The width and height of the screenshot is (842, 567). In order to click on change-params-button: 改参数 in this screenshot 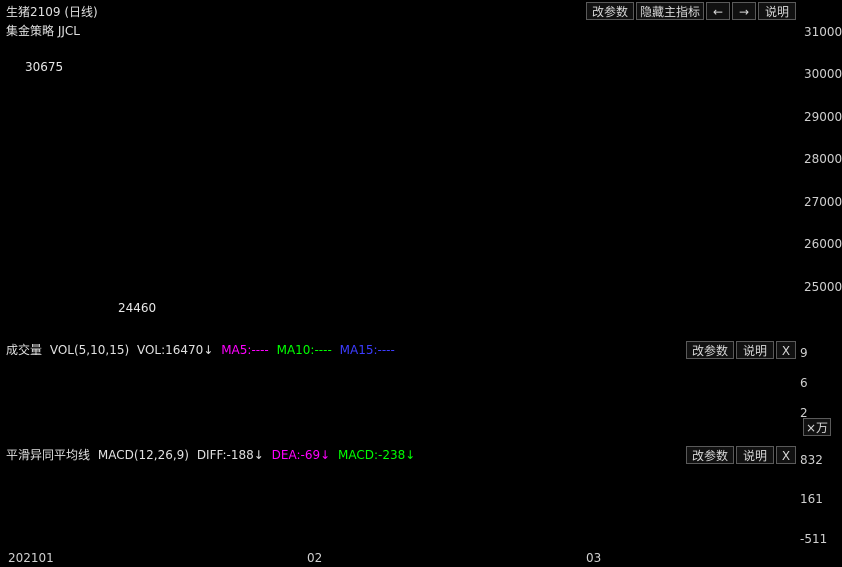, I will do `click(610, 11)`.